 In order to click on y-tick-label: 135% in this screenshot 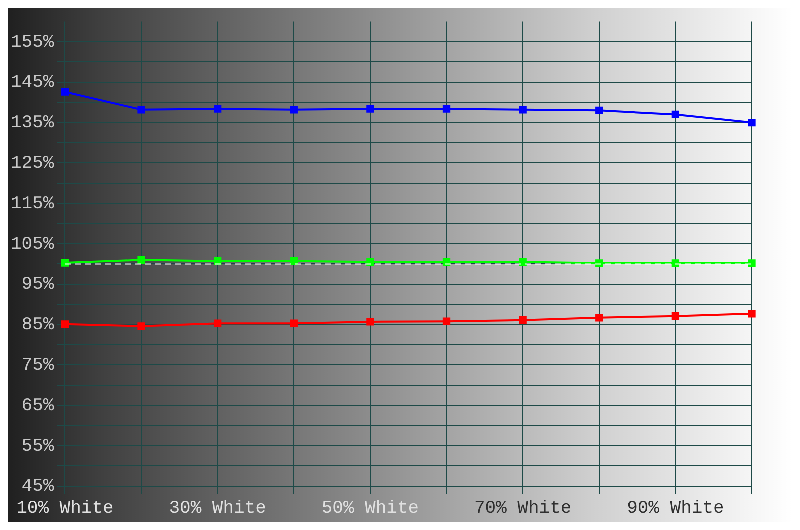, I will do `click(32, 124)`.